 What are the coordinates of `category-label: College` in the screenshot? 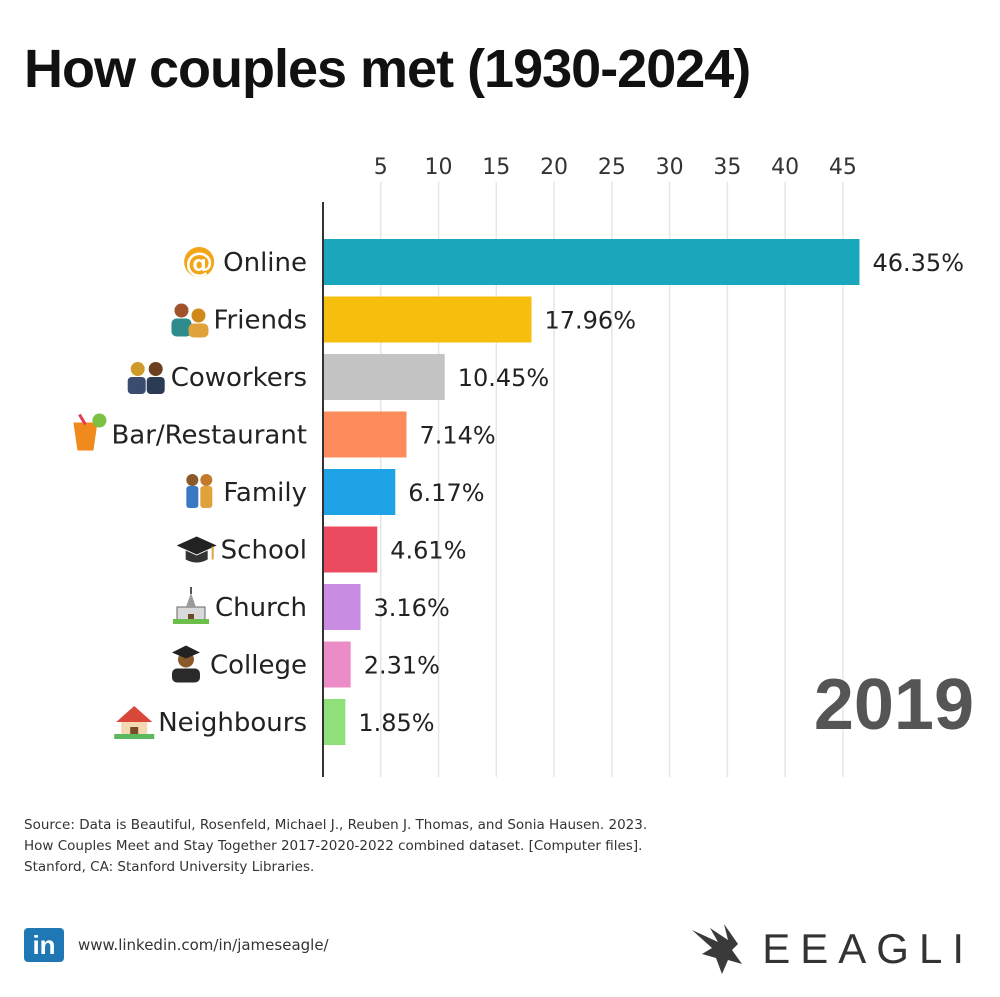 It's located at (258, 666).